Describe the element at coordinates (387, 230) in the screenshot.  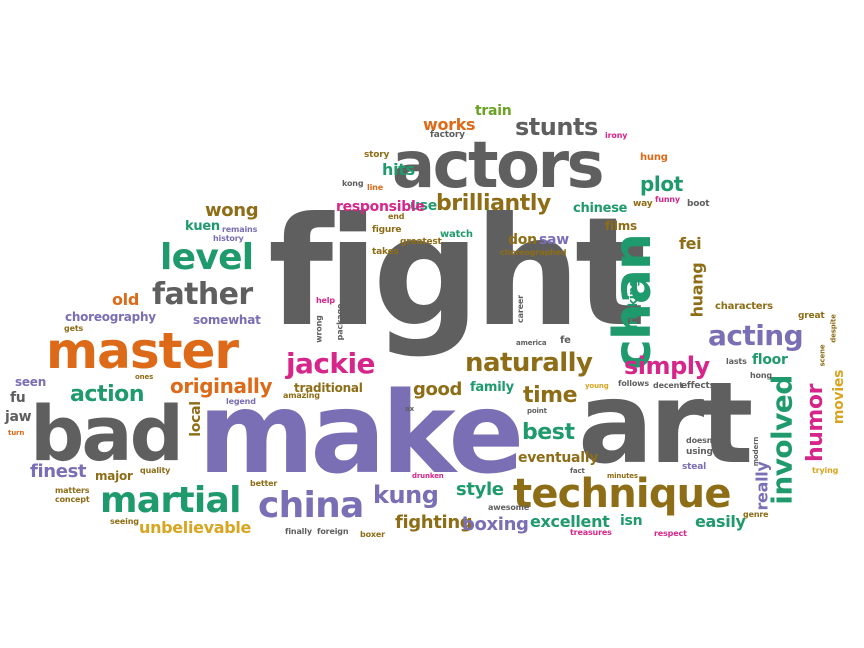
I see `word-figure: figure` at that location.